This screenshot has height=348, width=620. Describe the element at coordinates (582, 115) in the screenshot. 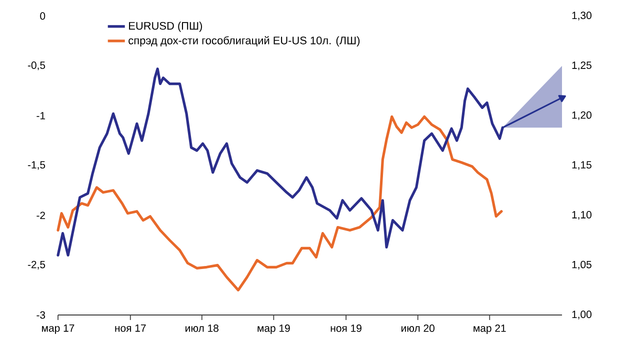

I see `y2-tick-label: 1,20` at that location.